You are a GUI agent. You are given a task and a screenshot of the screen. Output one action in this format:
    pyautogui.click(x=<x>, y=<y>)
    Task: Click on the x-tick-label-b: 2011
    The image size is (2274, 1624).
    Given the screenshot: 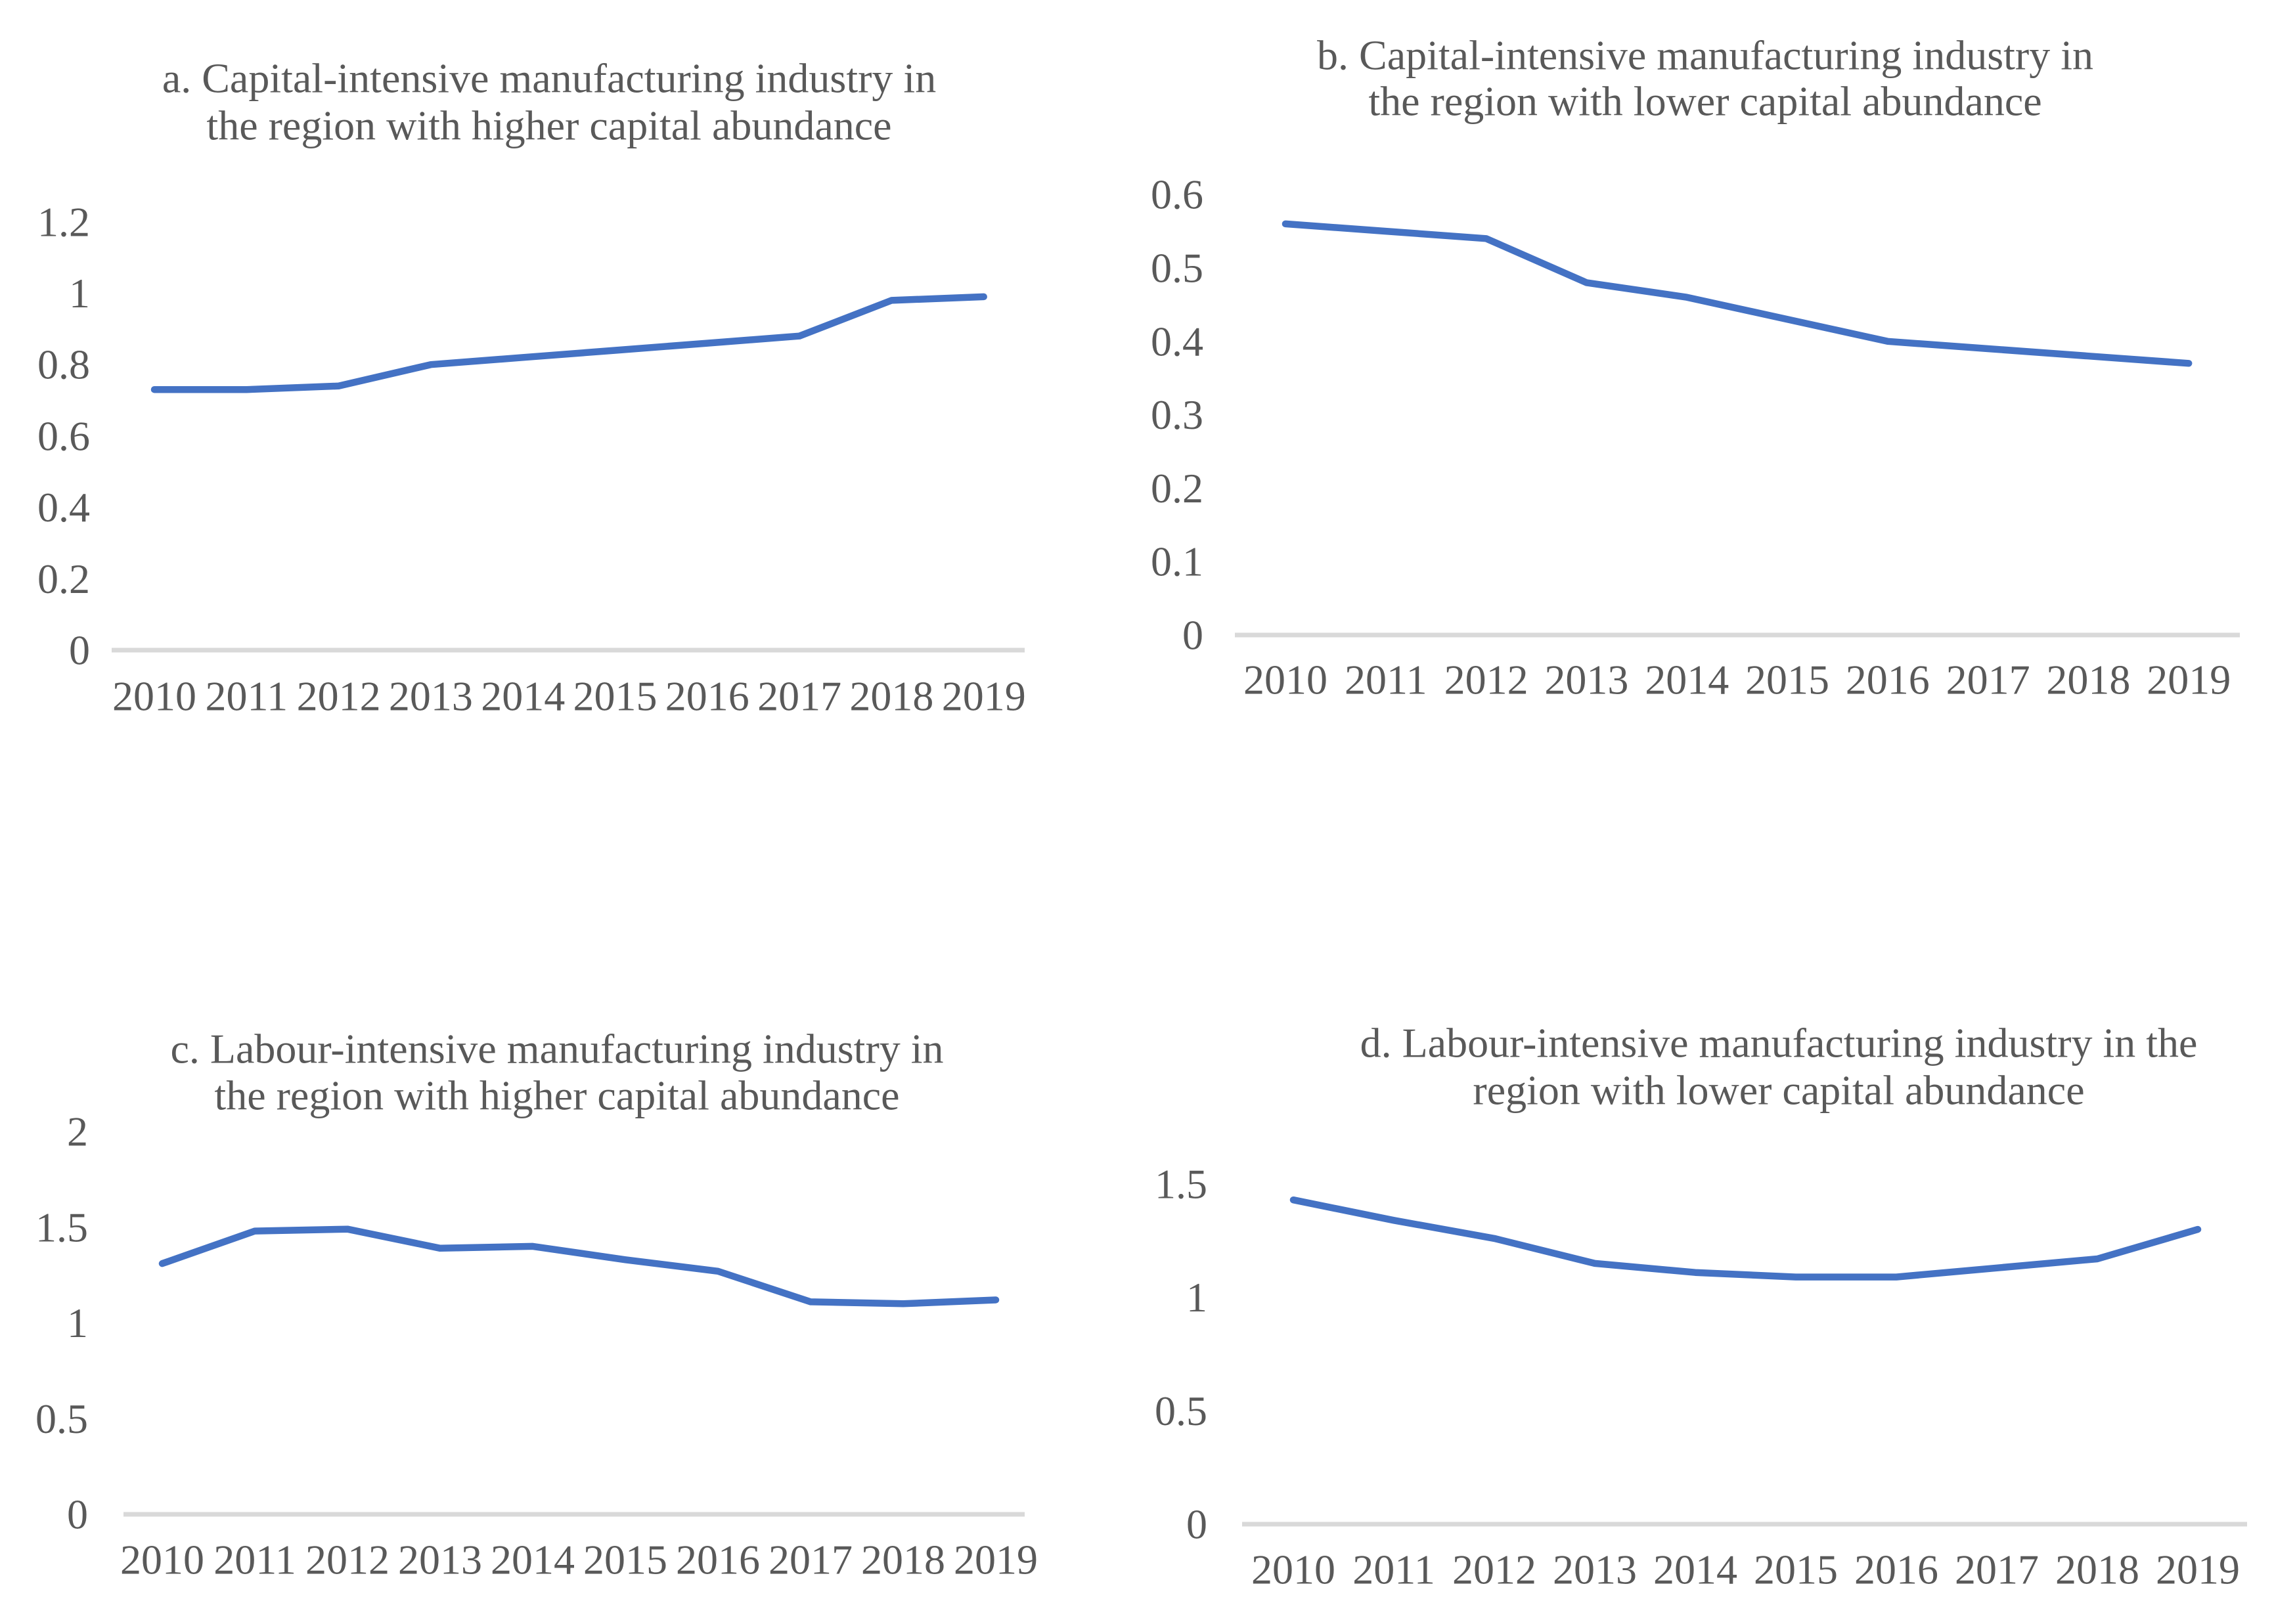 What is the action you would take?
    pyautogui.click(x=1386, y=680)
    